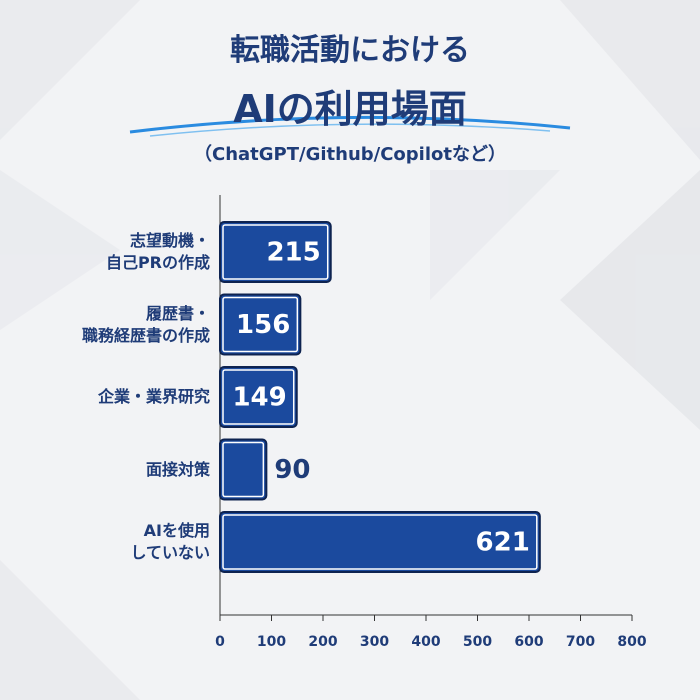 The width and height of the screenshot is (700, 700). I want to click on category-label: 志望動機・ 自己PRの作成, so click(157, 251).